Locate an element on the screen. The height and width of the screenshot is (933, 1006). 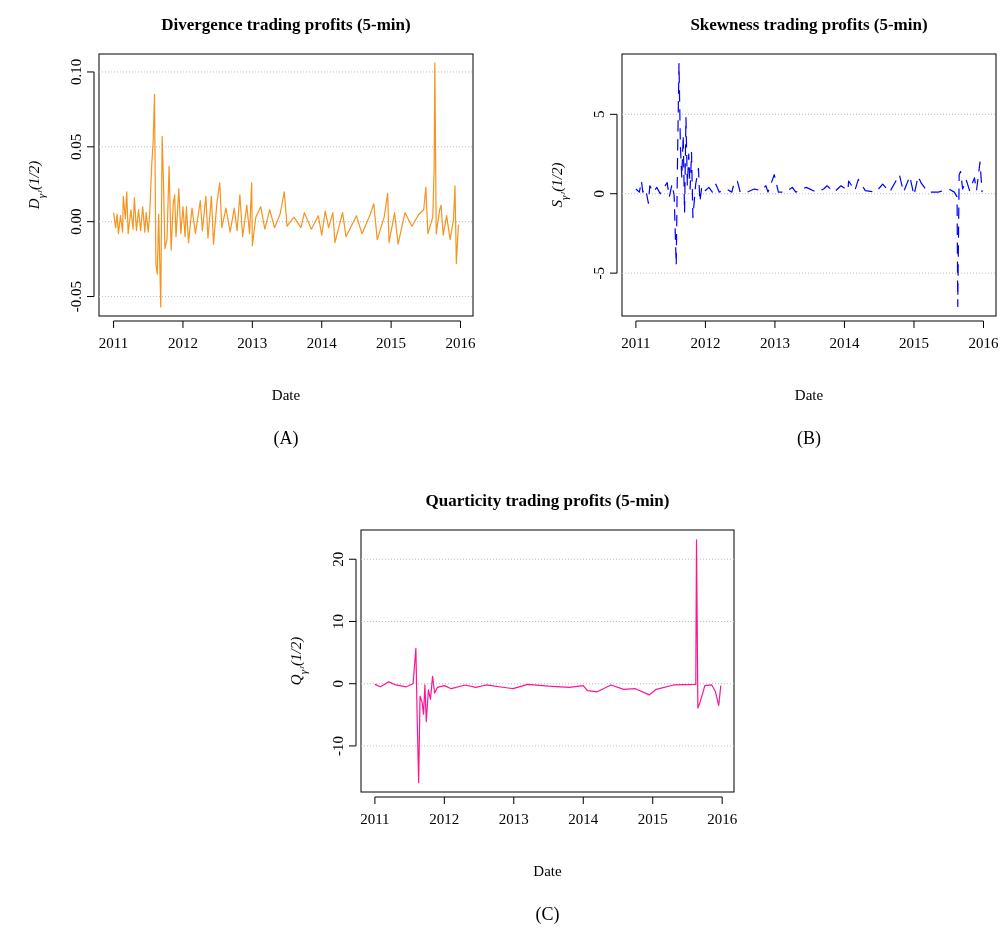
y-tick-label: 0.05 is located at coordinates (76, 146).